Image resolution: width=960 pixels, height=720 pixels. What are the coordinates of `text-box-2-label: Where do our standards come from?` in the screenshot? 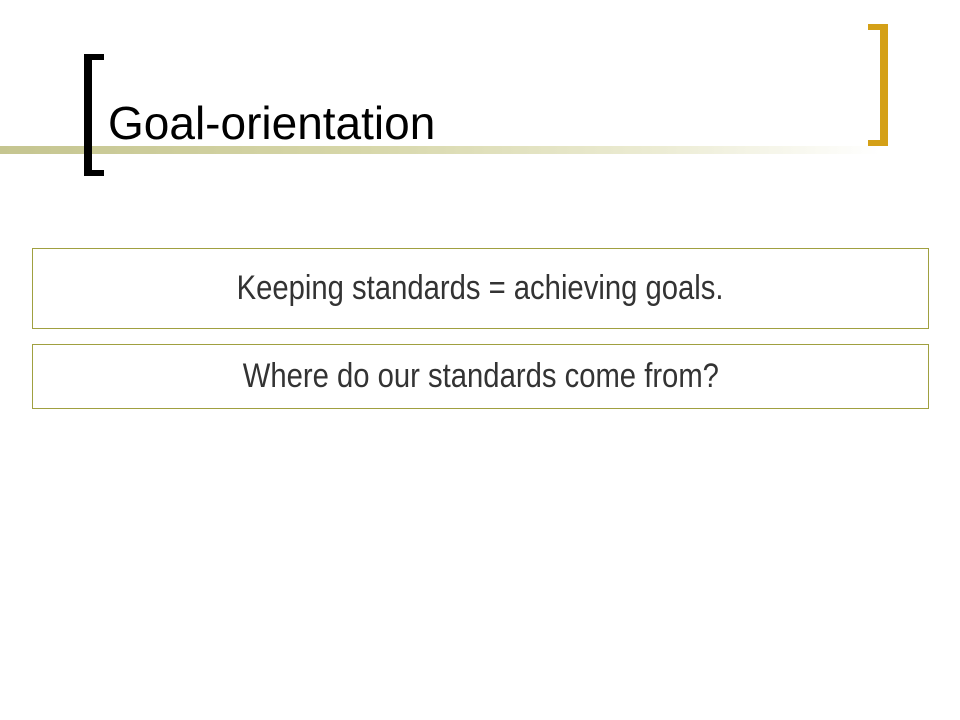 It's located at (480, 376).